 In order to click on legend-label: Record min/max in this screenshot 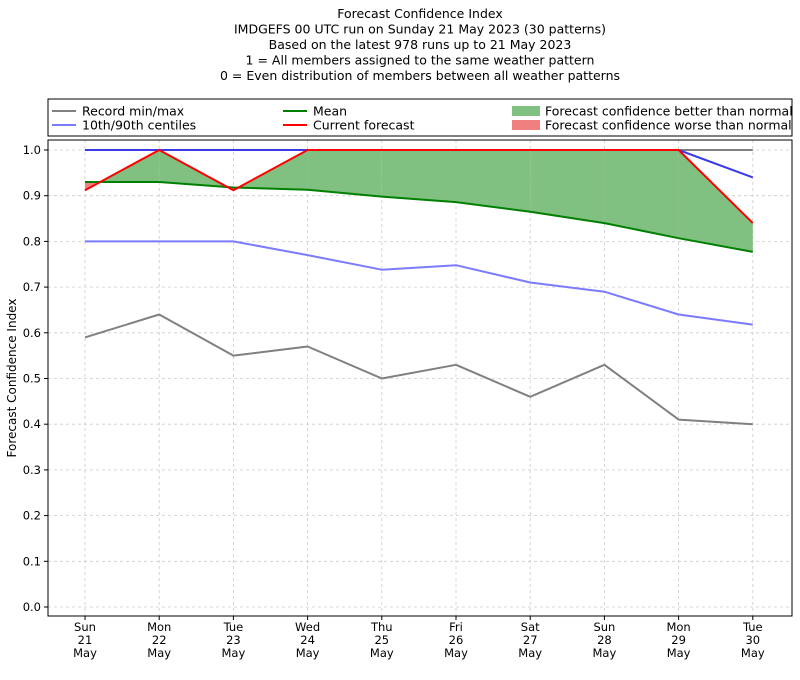, I will do `click(133, 111)`.